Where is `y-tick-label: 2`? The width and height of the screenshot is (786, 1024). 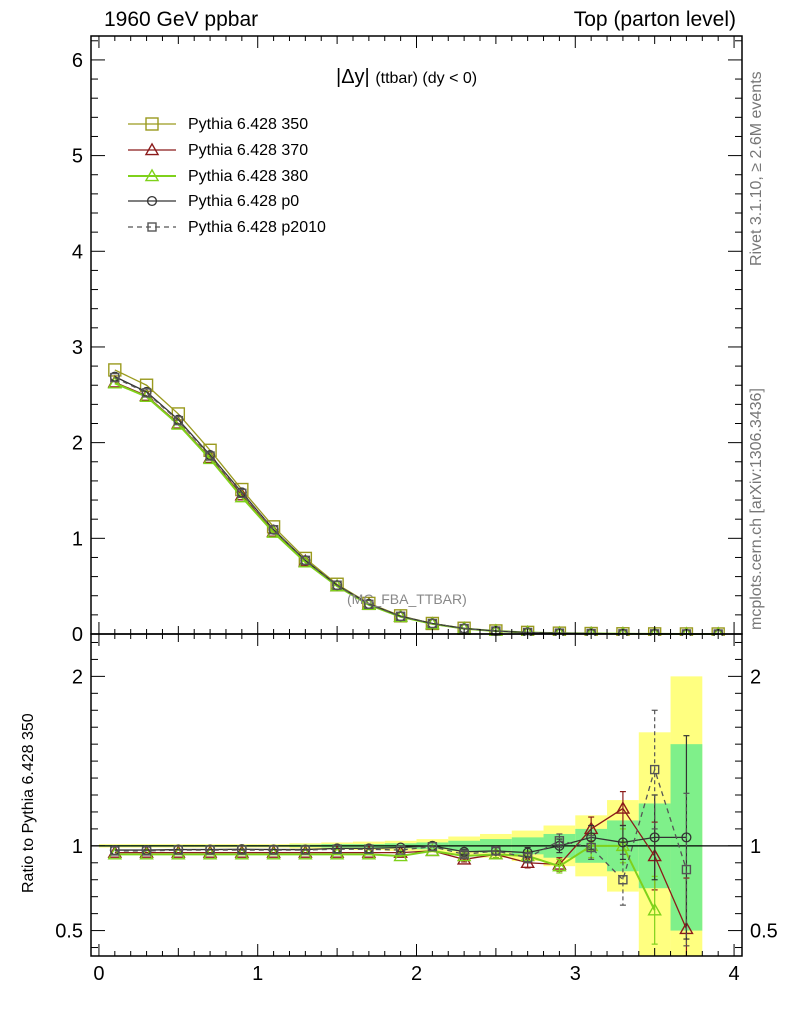 y-tick-label: 2 is located at coordinates (77, 444).